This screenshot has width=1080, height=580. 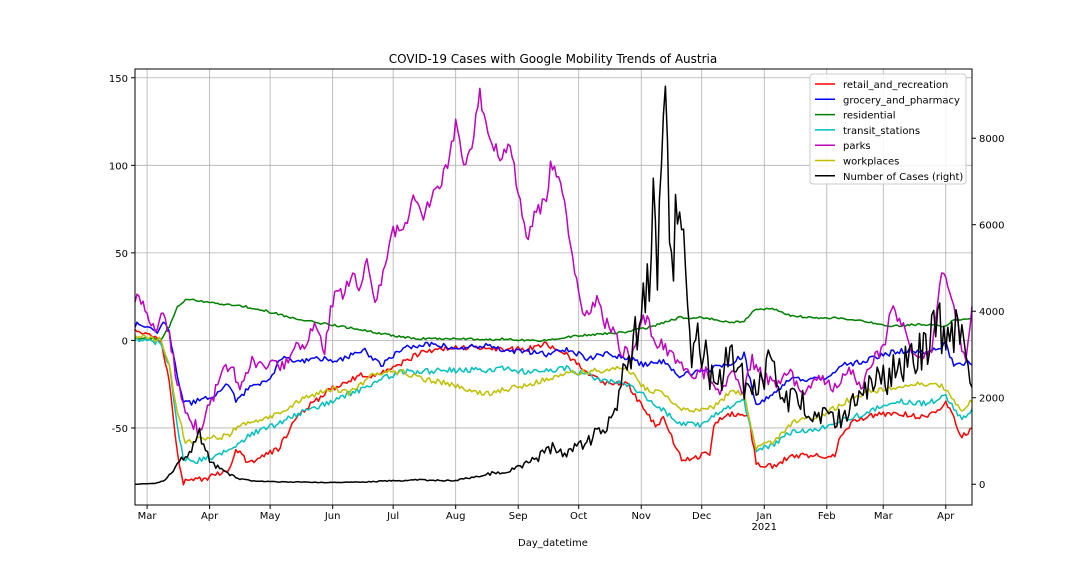 What do you see at coordinates (881, 131) in the screenshot?
I see `legend-label: transit_stations` at bounding box center [881, 131].